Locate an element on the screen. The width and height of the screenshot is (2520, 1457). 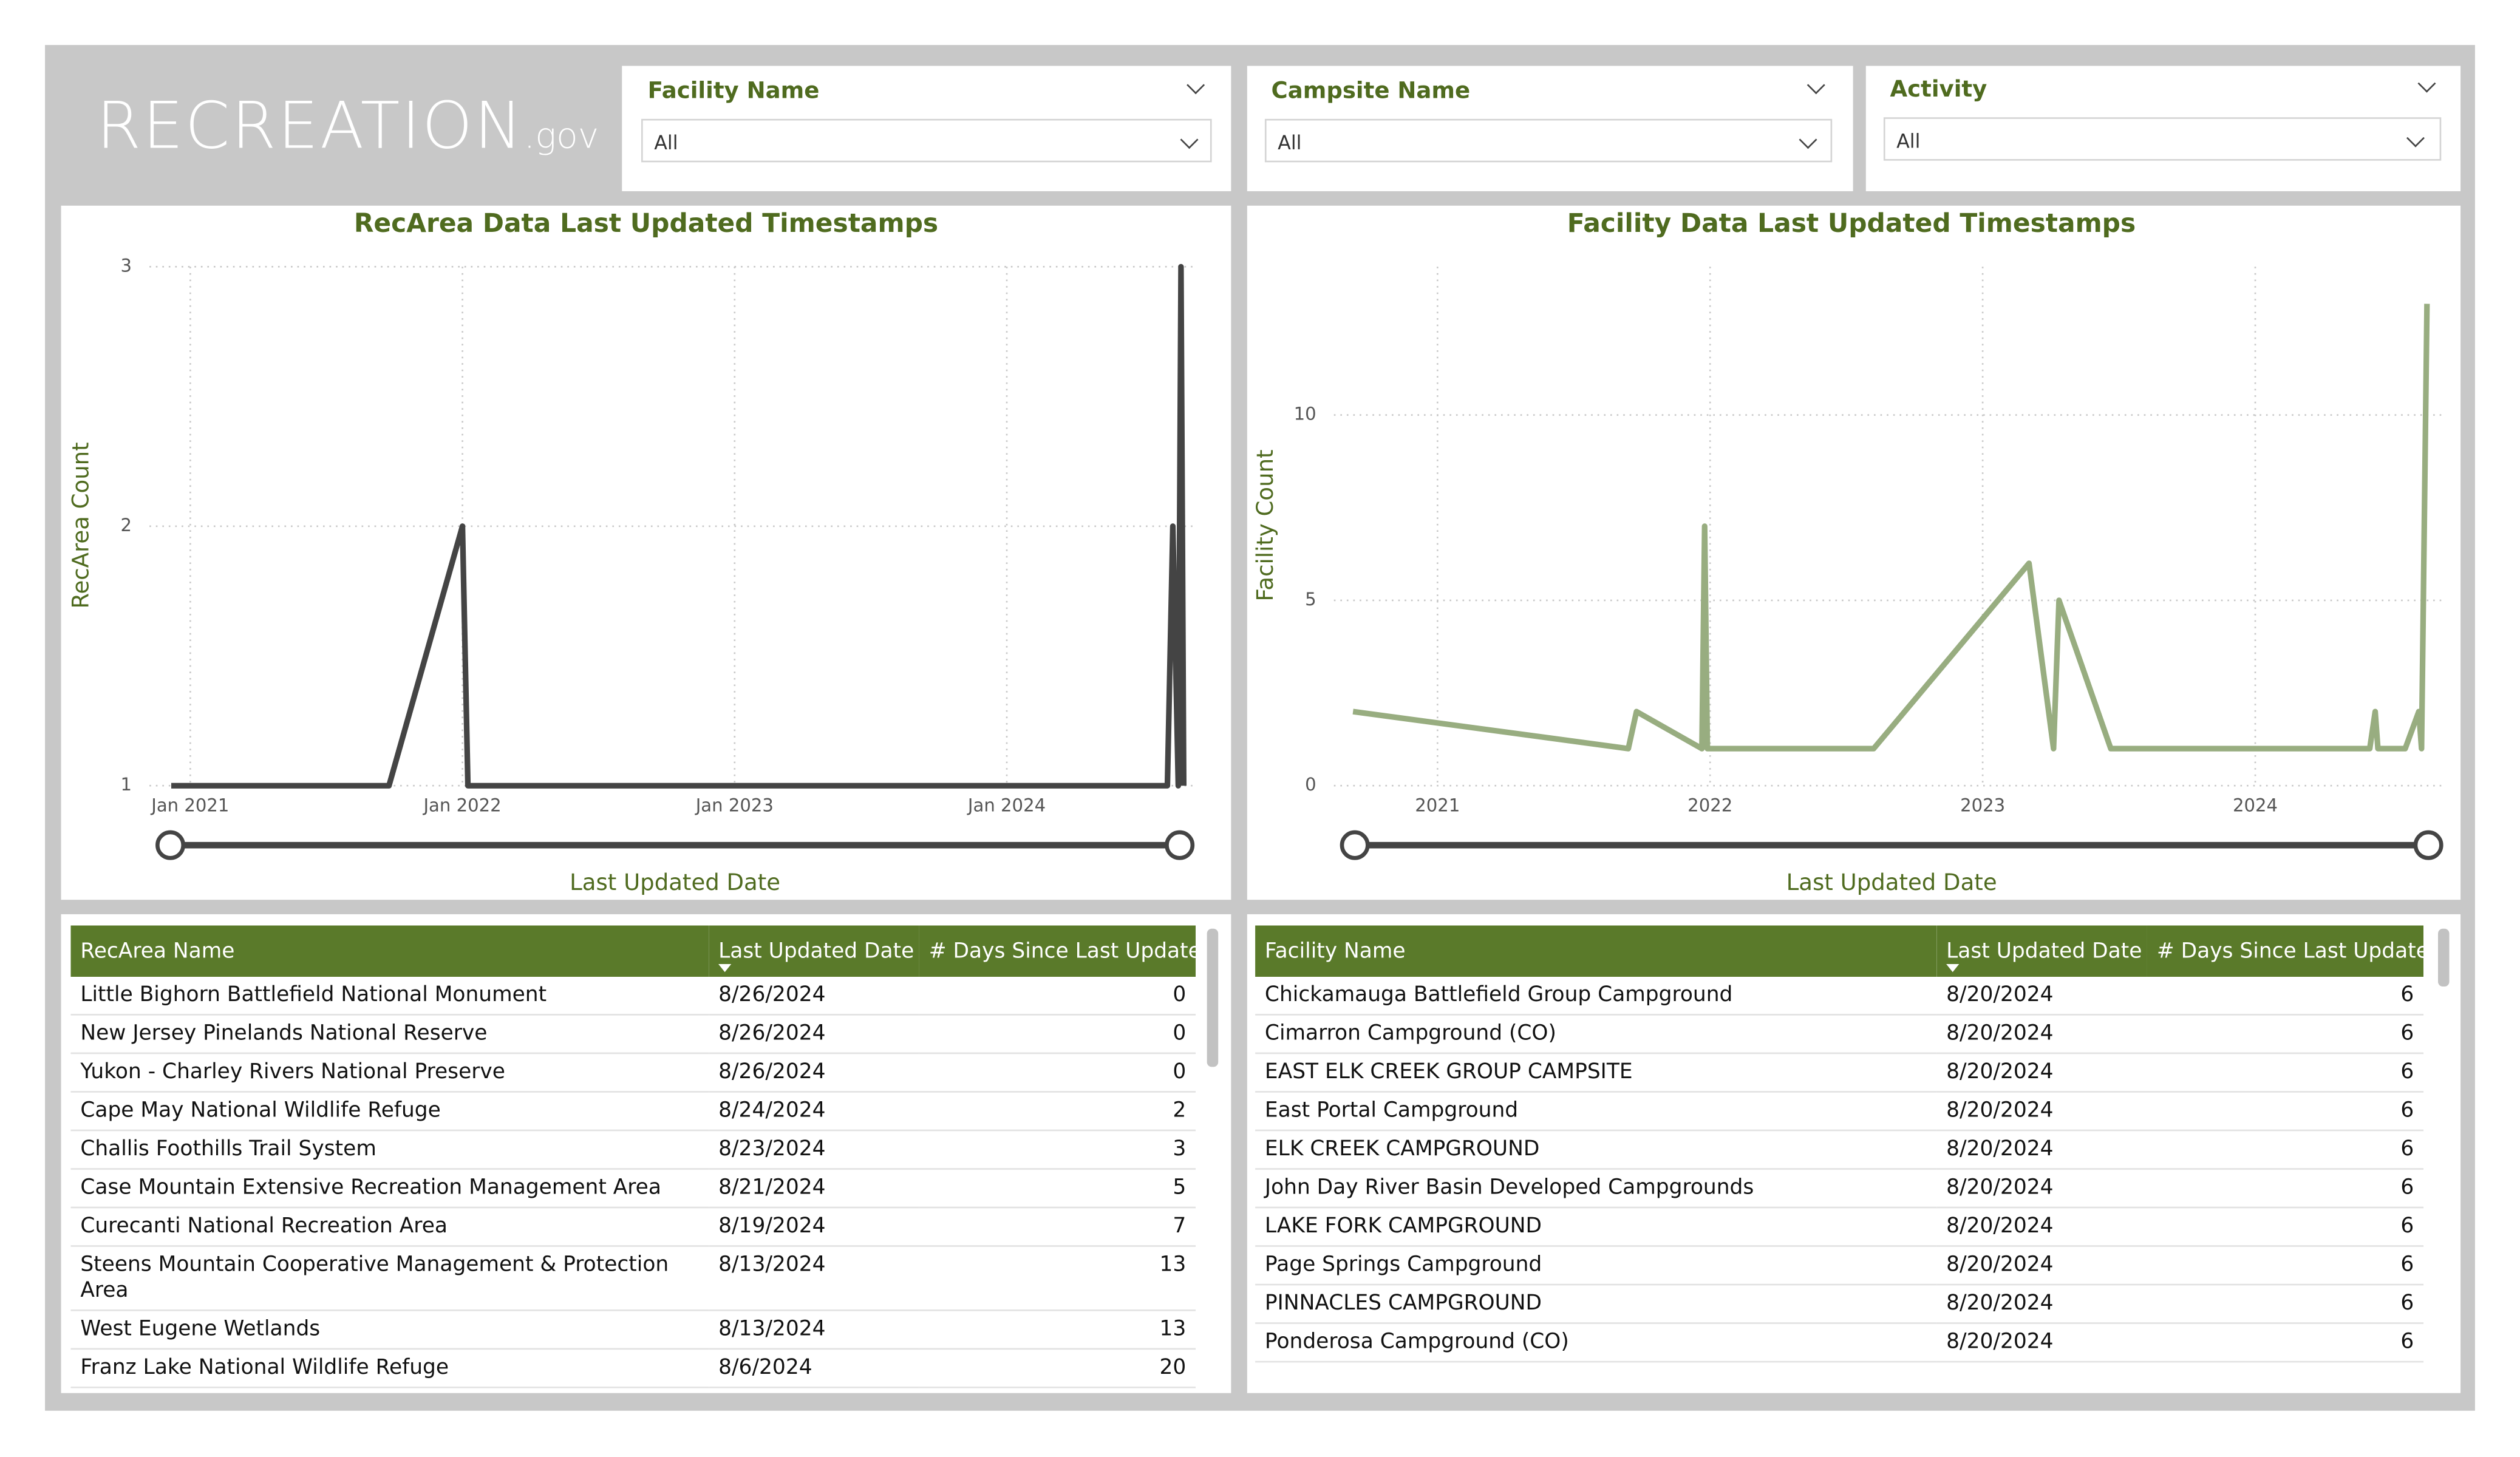
table-row: East Portal Campground 8/20/2024 6 is located at coordinates (1839, 1112).